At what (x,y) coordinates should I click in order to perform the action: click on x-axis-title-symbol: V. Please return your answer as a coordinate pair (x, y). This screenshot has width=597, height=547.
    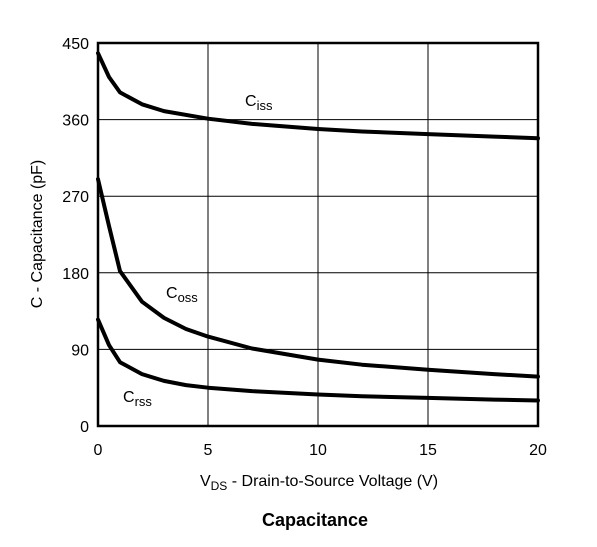
    Looking at the image, I should click on (205, 481).